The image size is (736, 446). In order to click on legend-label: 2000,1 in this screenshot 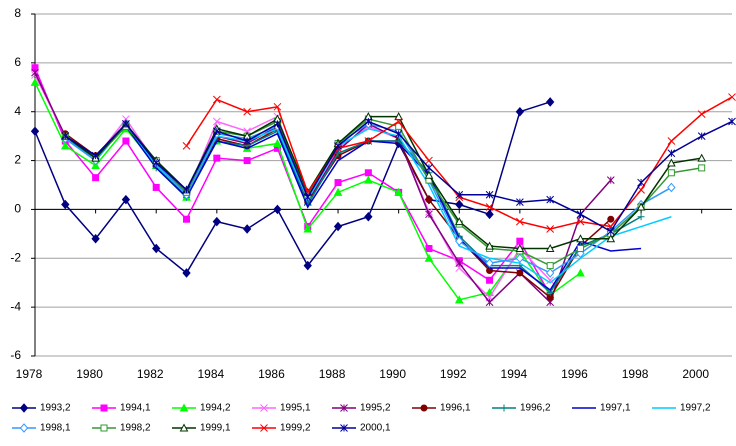, I will do `click(375, 428)`.